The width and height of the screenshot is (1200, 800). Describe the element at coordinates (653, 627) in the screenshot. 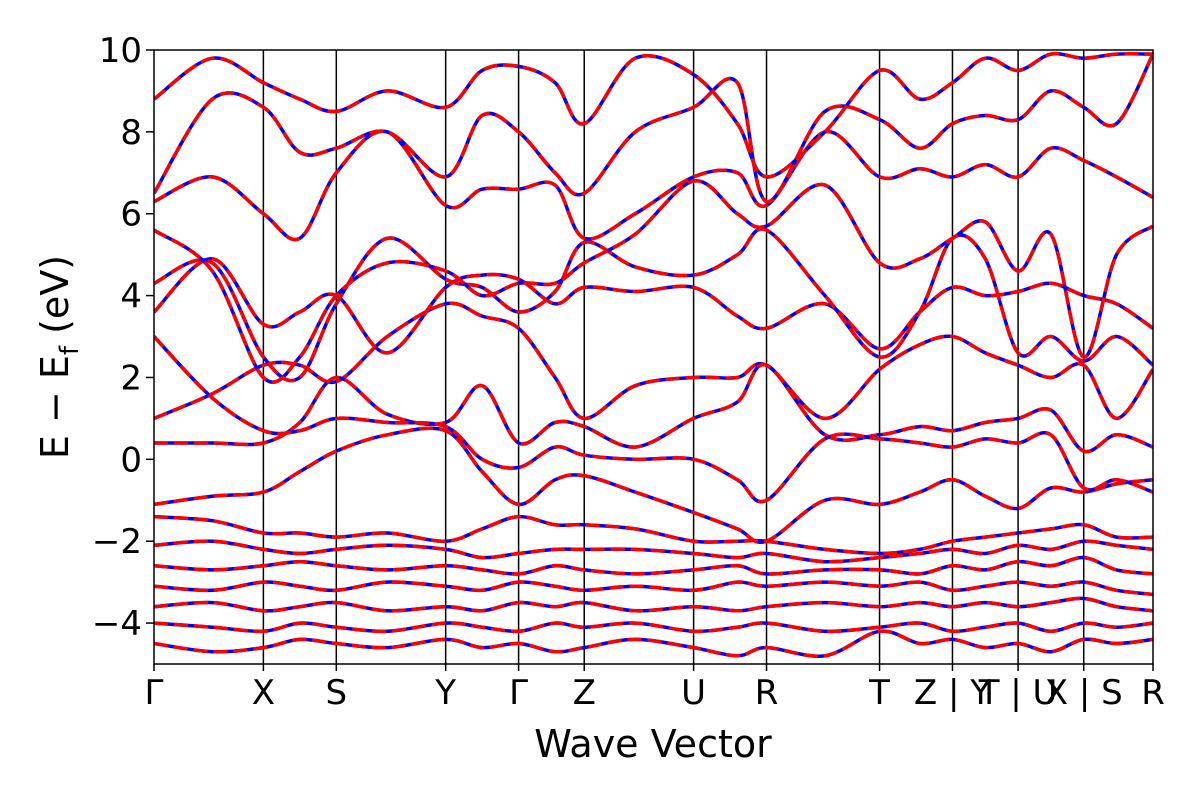

I see `band-10-red` at that location.